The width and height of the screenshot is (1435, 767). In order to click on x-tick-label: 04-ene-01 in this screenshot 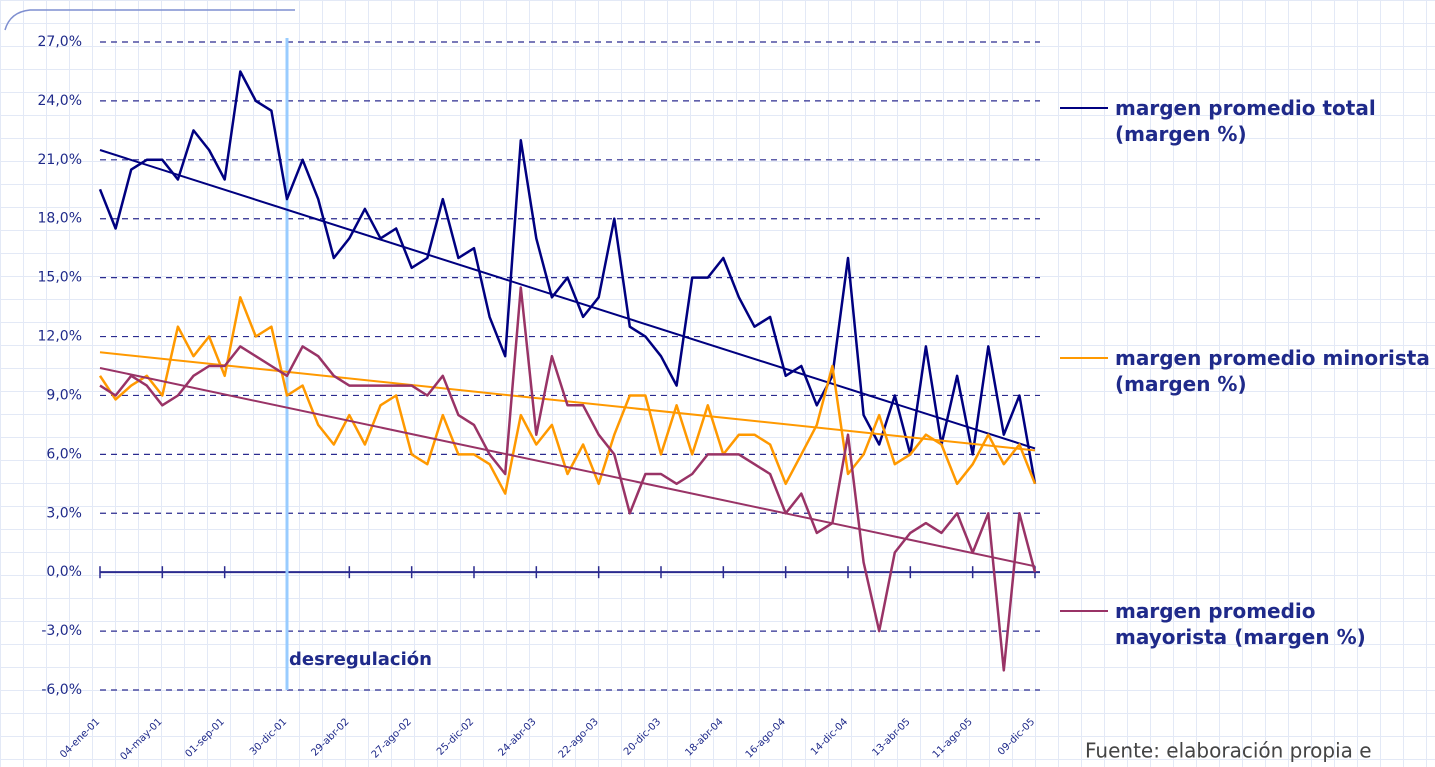, I will do `click(80, 738)`.